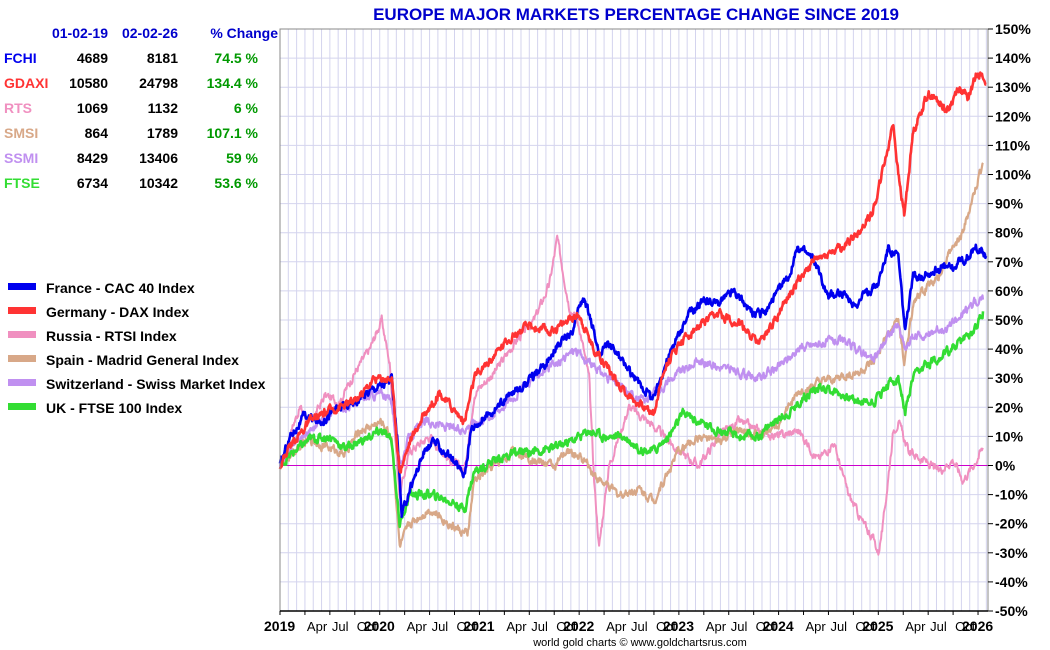 The image size is (1050, 650). I want to click on x-tick-label: 2025, so click(877, 626).